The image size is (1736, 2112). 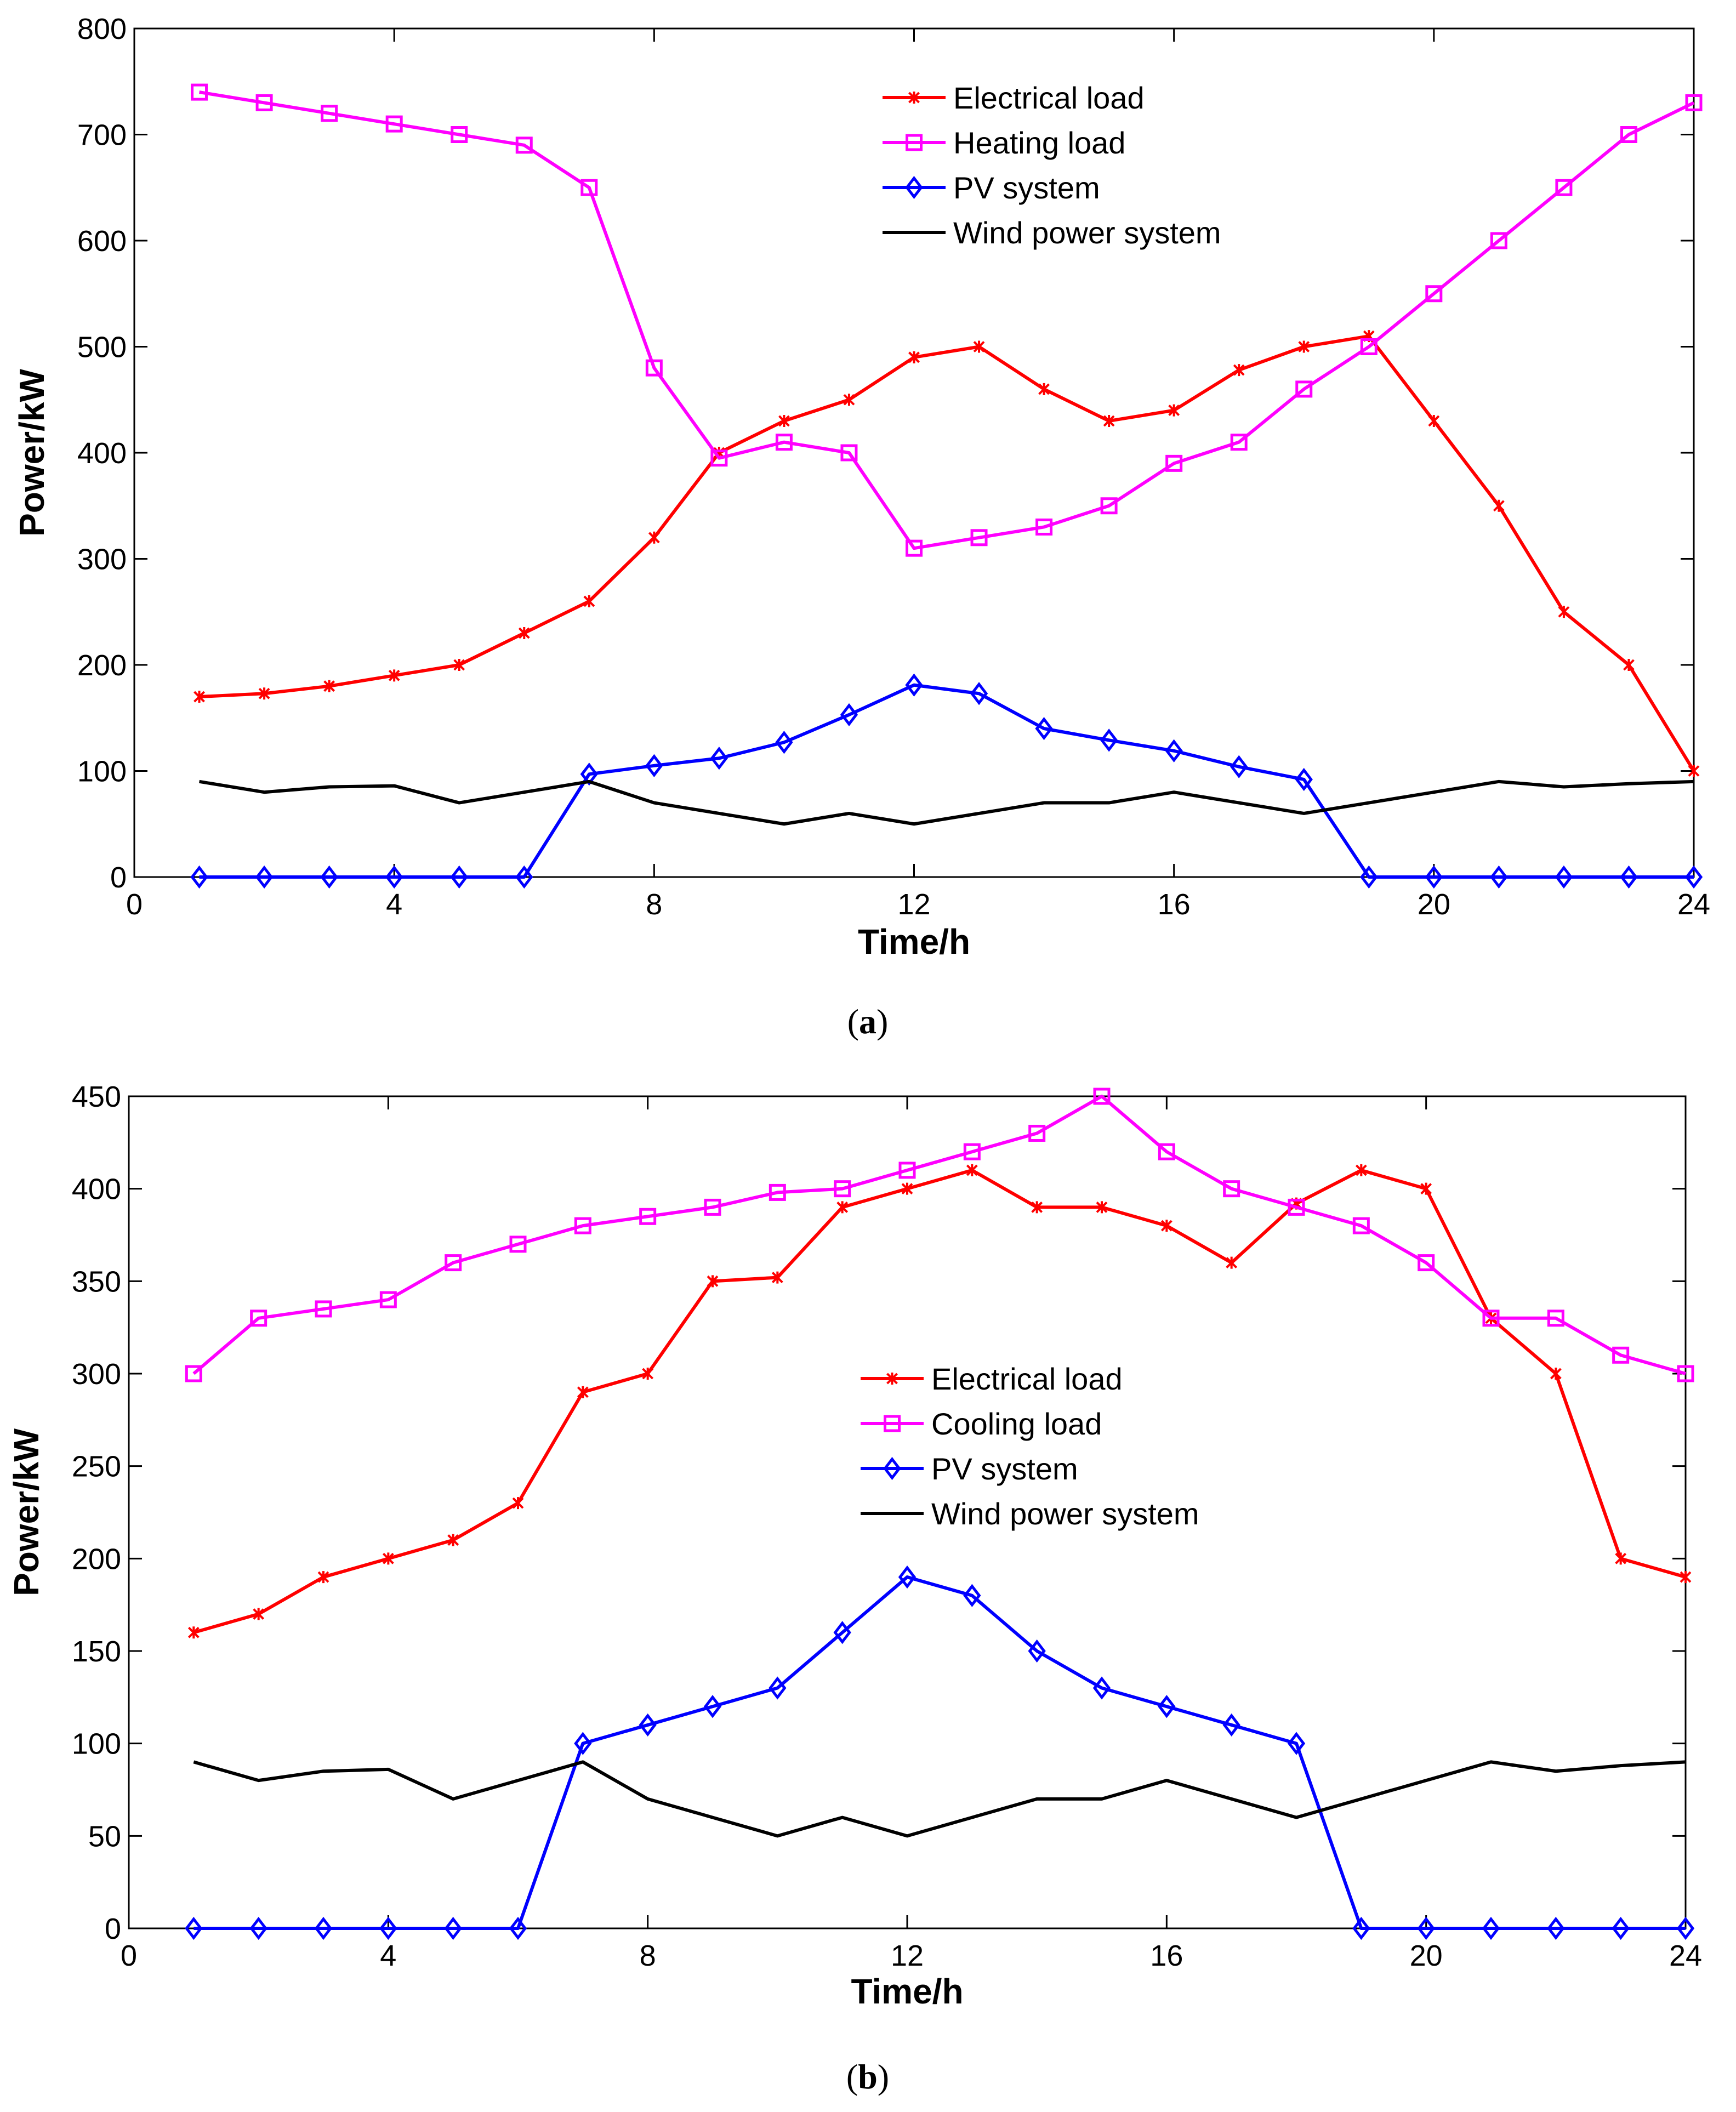 I want to click on panel-caption: (a), so click(x=868, y=1021).